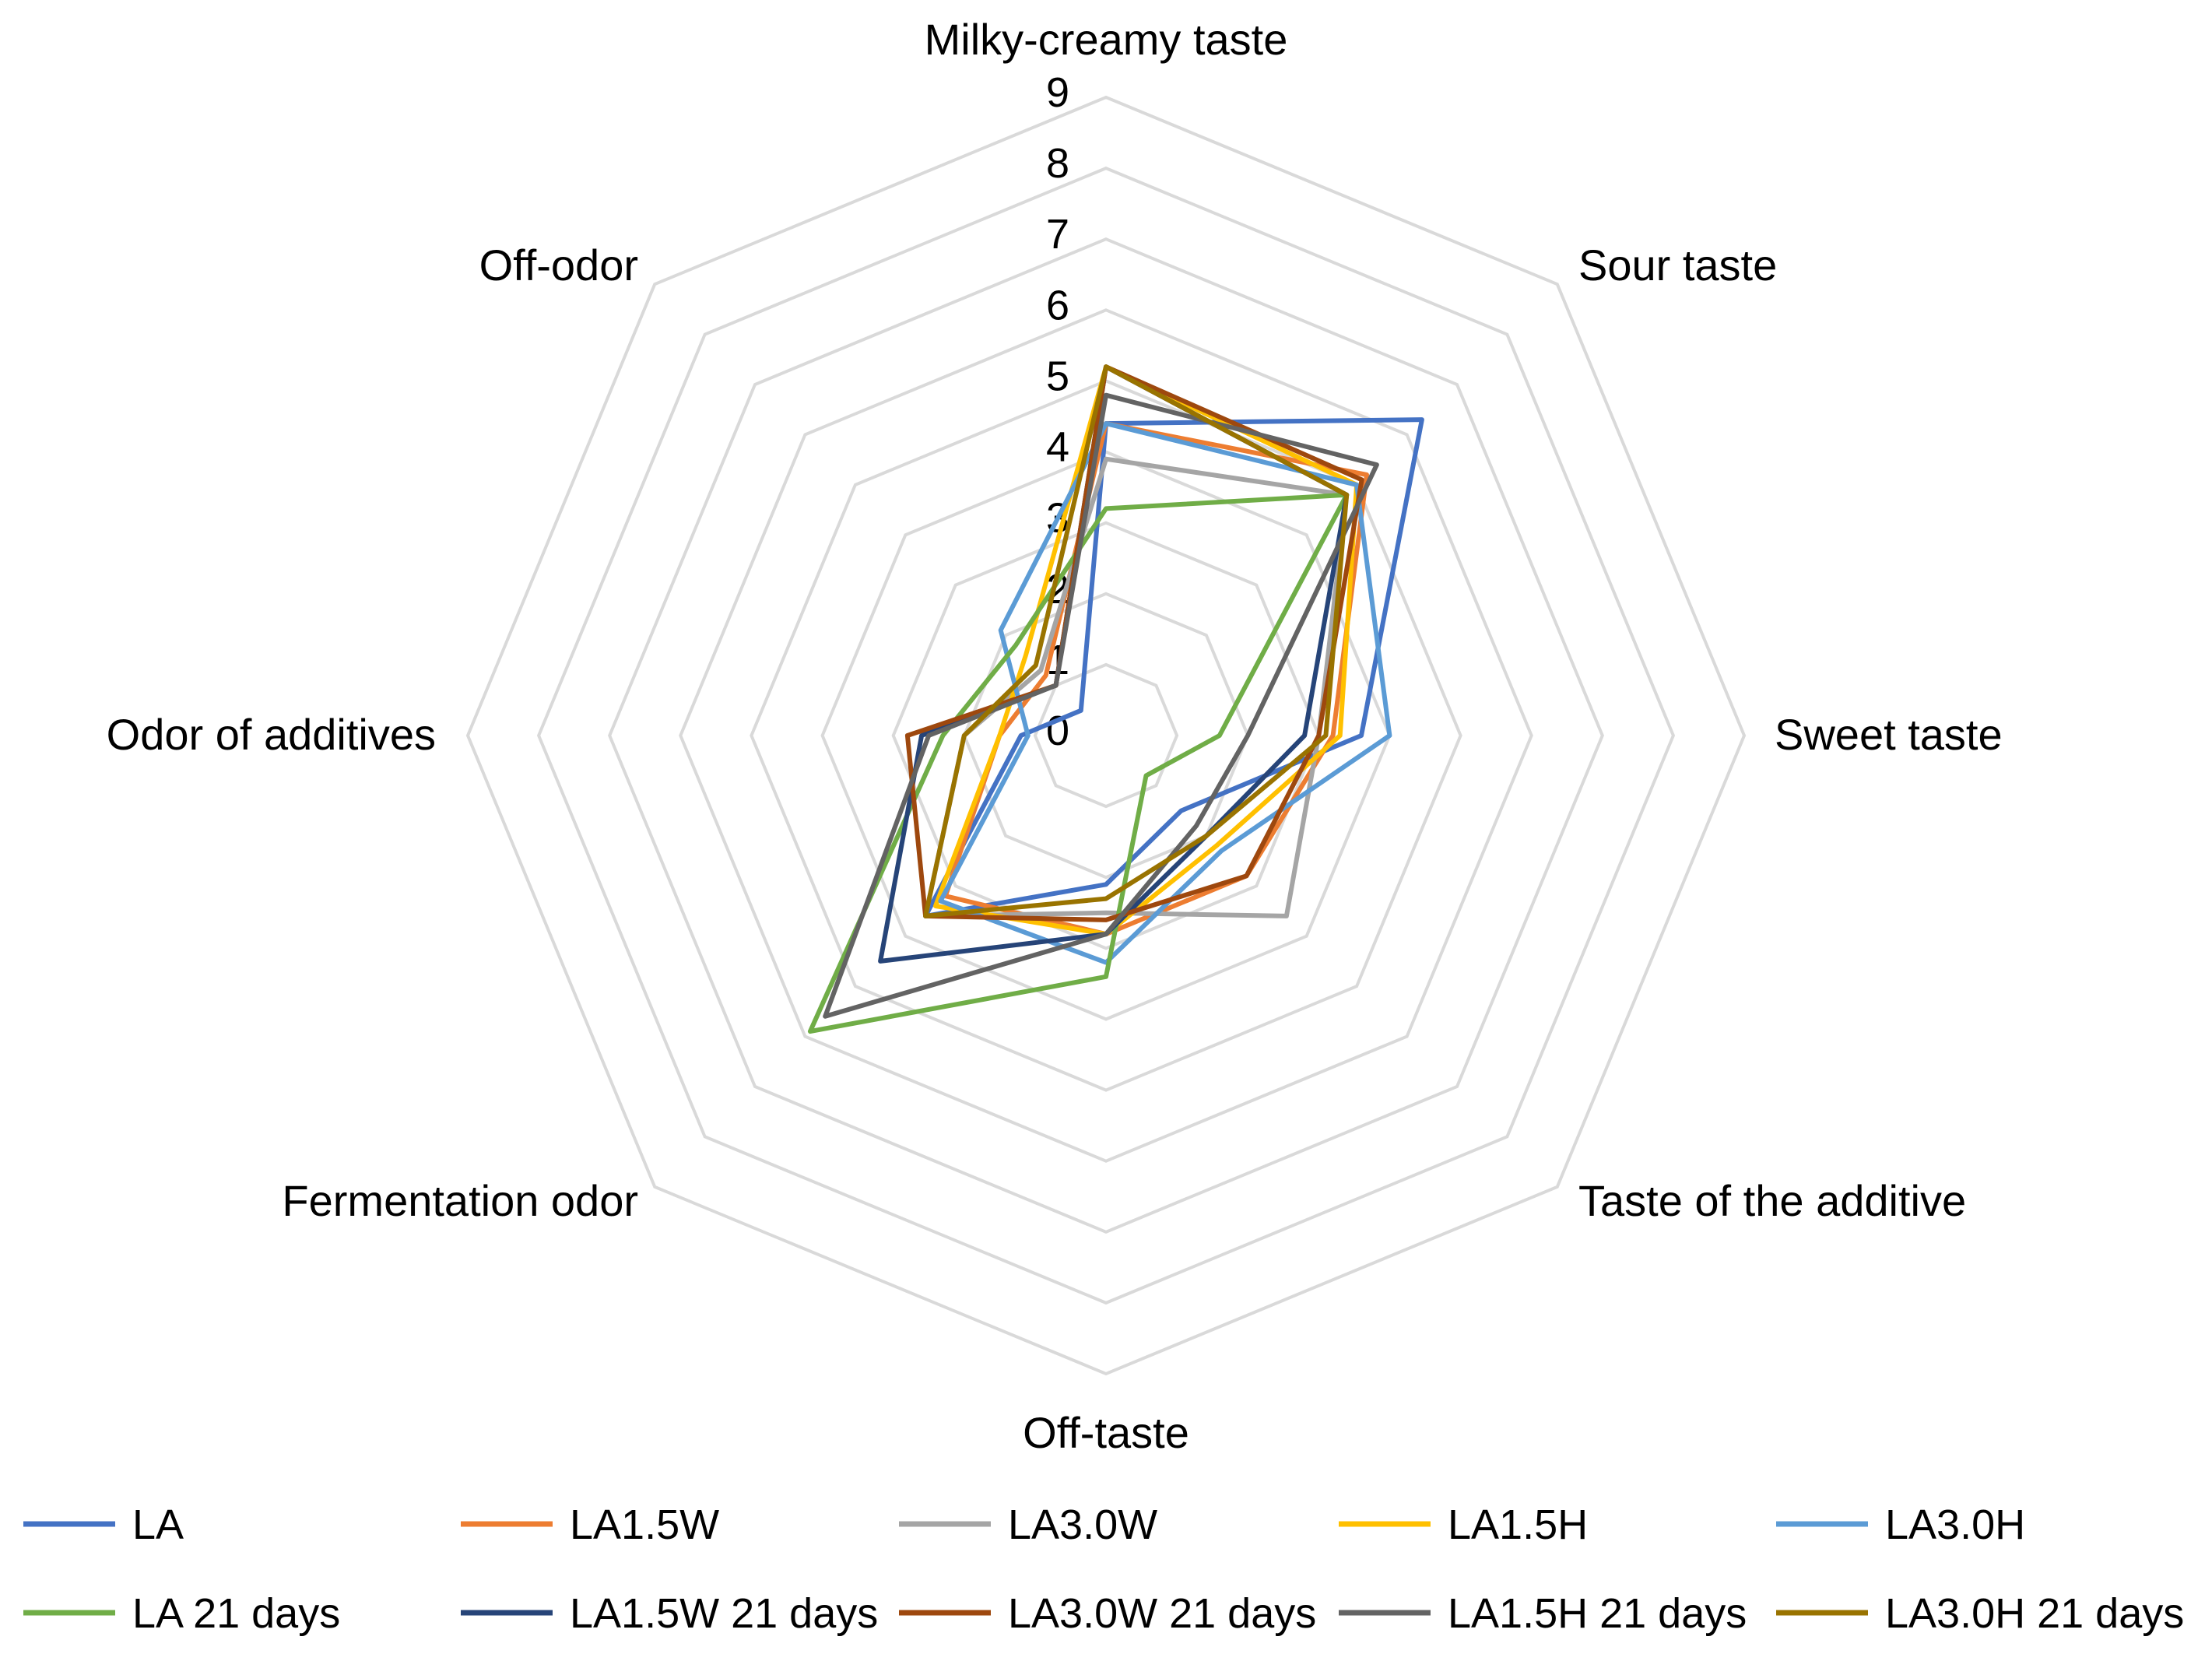 The height and width of the screenshot is (1654, 2212). Describe the element at coordinates (1106, 1432) in the screenshot. I see `axis-label-off-taste: Off-taste` at that location.